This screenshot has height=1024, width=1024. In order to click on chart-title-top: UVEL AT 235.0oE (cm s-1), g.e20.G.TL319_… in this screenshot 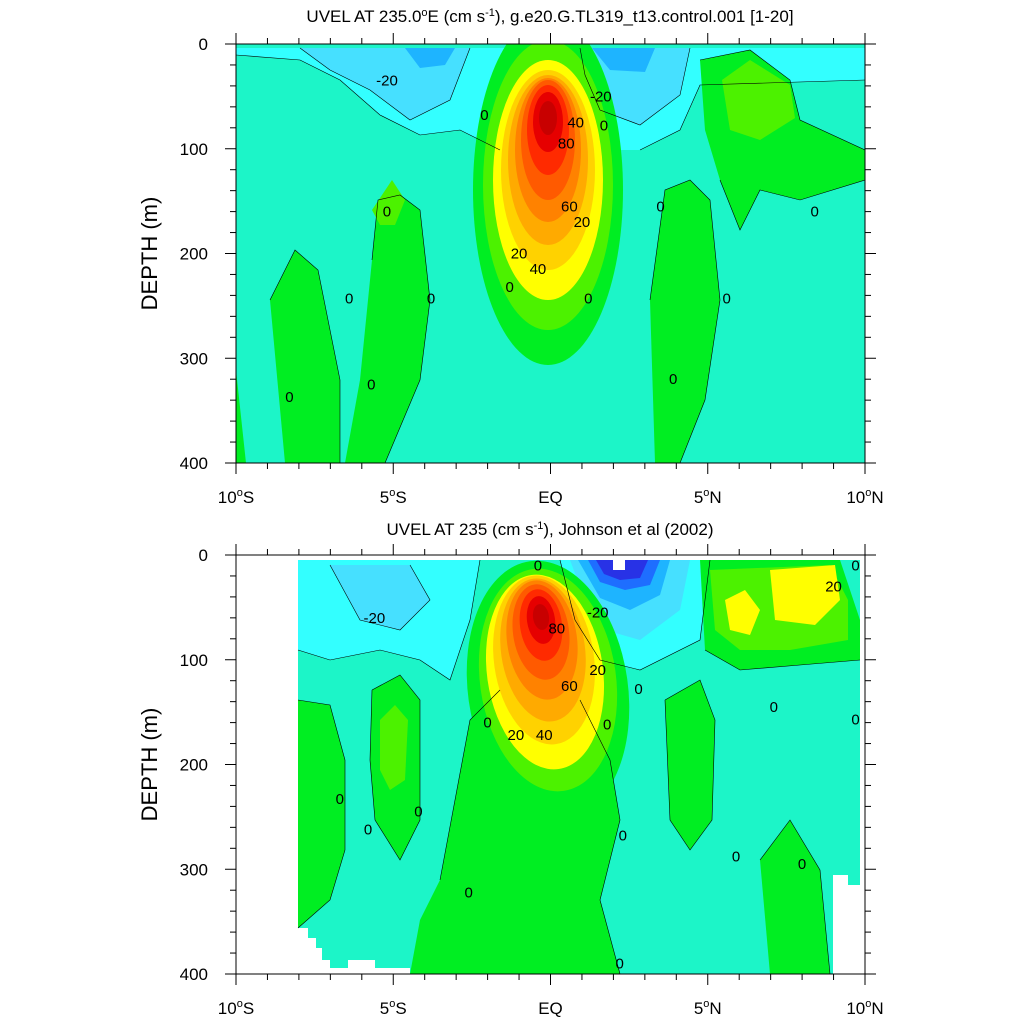, I will do `click(549, 16)`.